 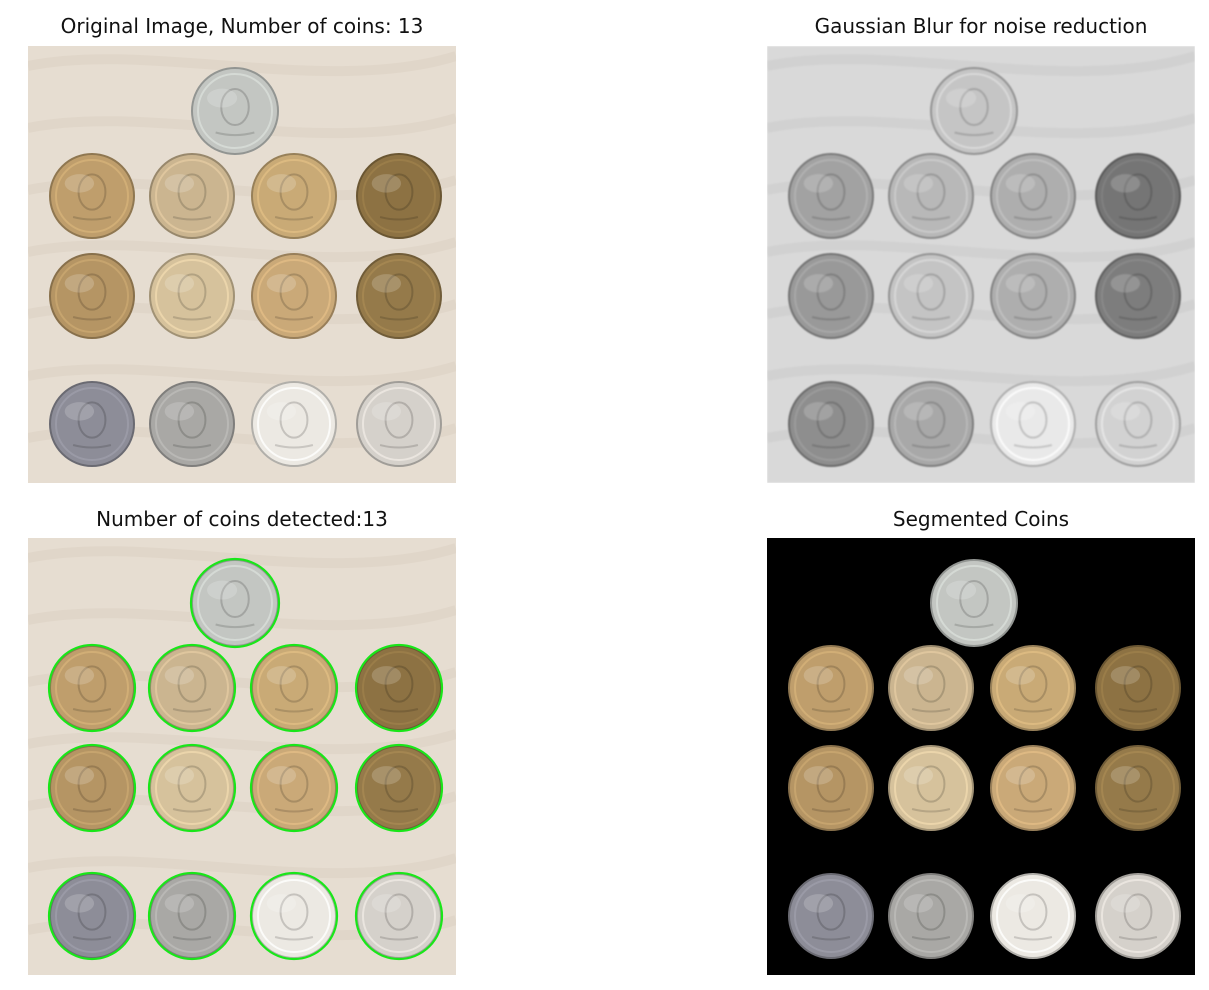 What do you see at coordinates (242, 519) in the screenshot?
I see `panel-title-detected: Number of coins detected:13` at bounding box center [242, 519].